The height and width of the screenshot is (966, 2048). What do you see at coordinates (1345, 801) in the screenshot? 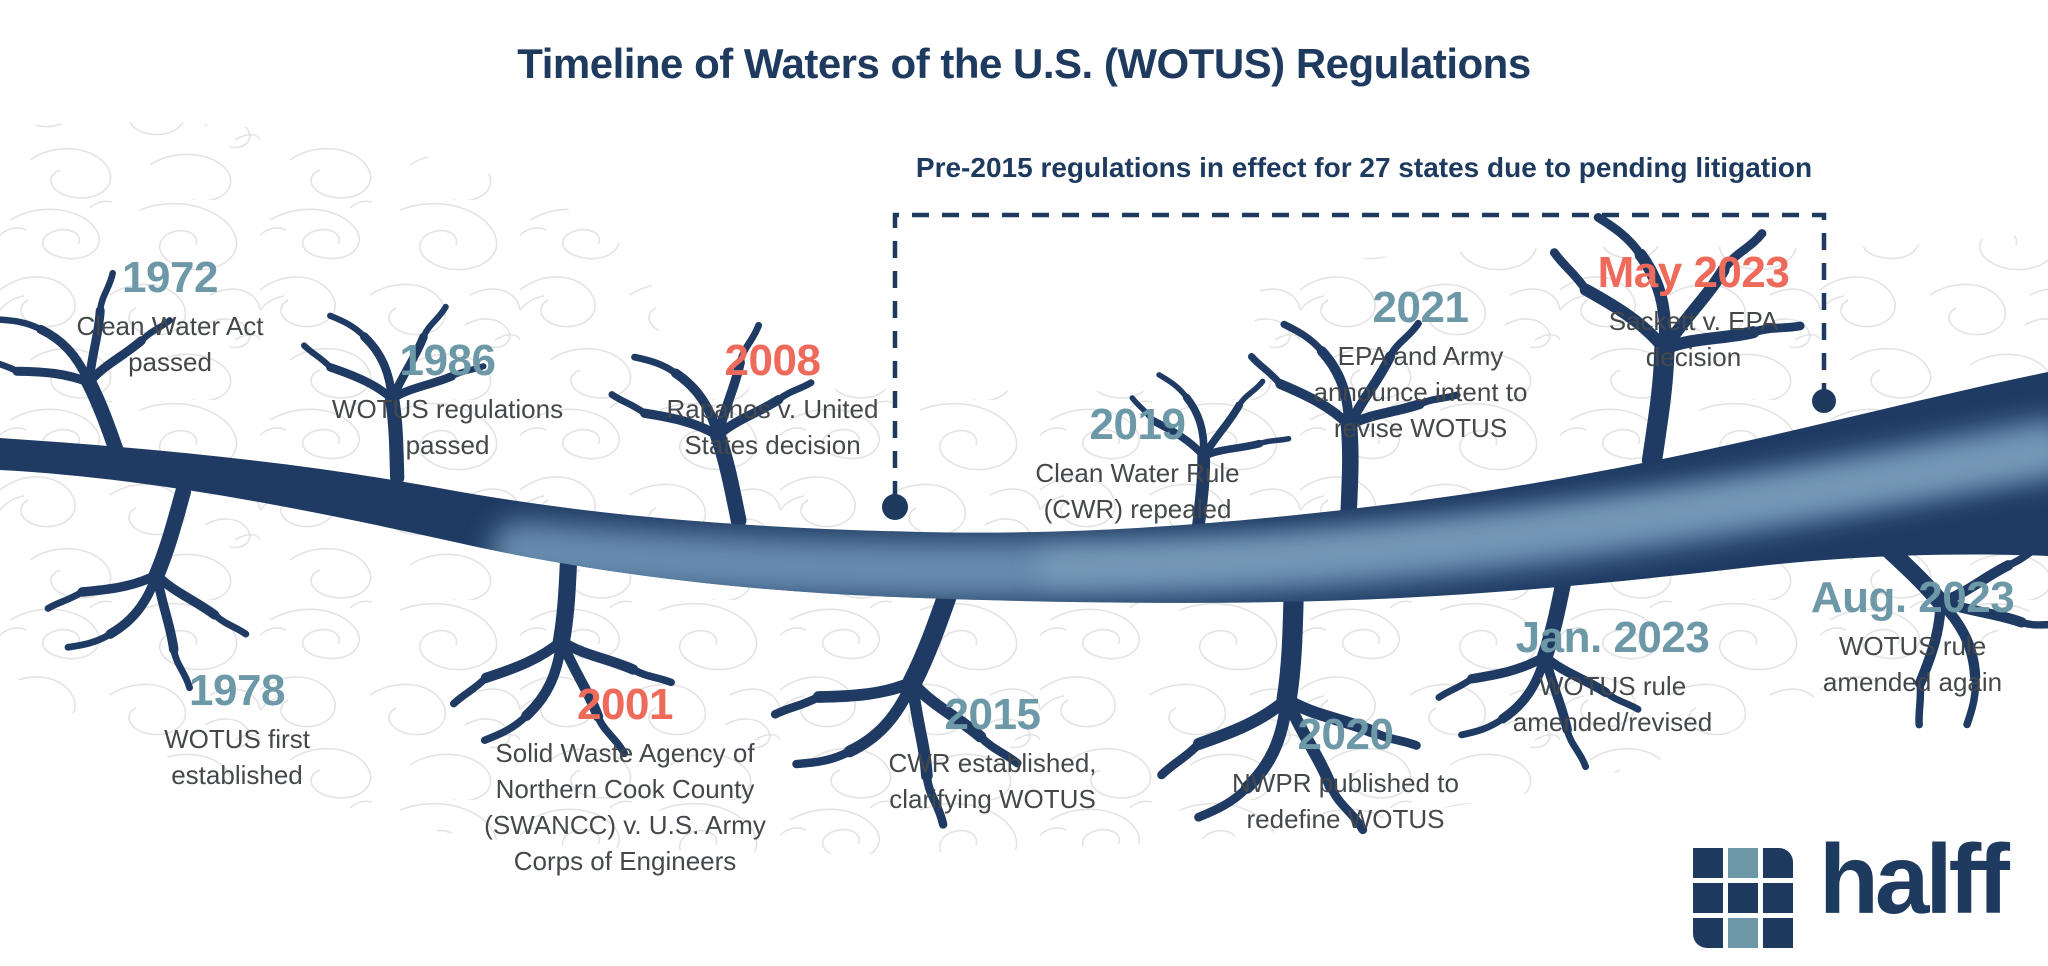
I see `event-description: NWPR published to redefine WOTUS` at bounding box center [1345, 801].